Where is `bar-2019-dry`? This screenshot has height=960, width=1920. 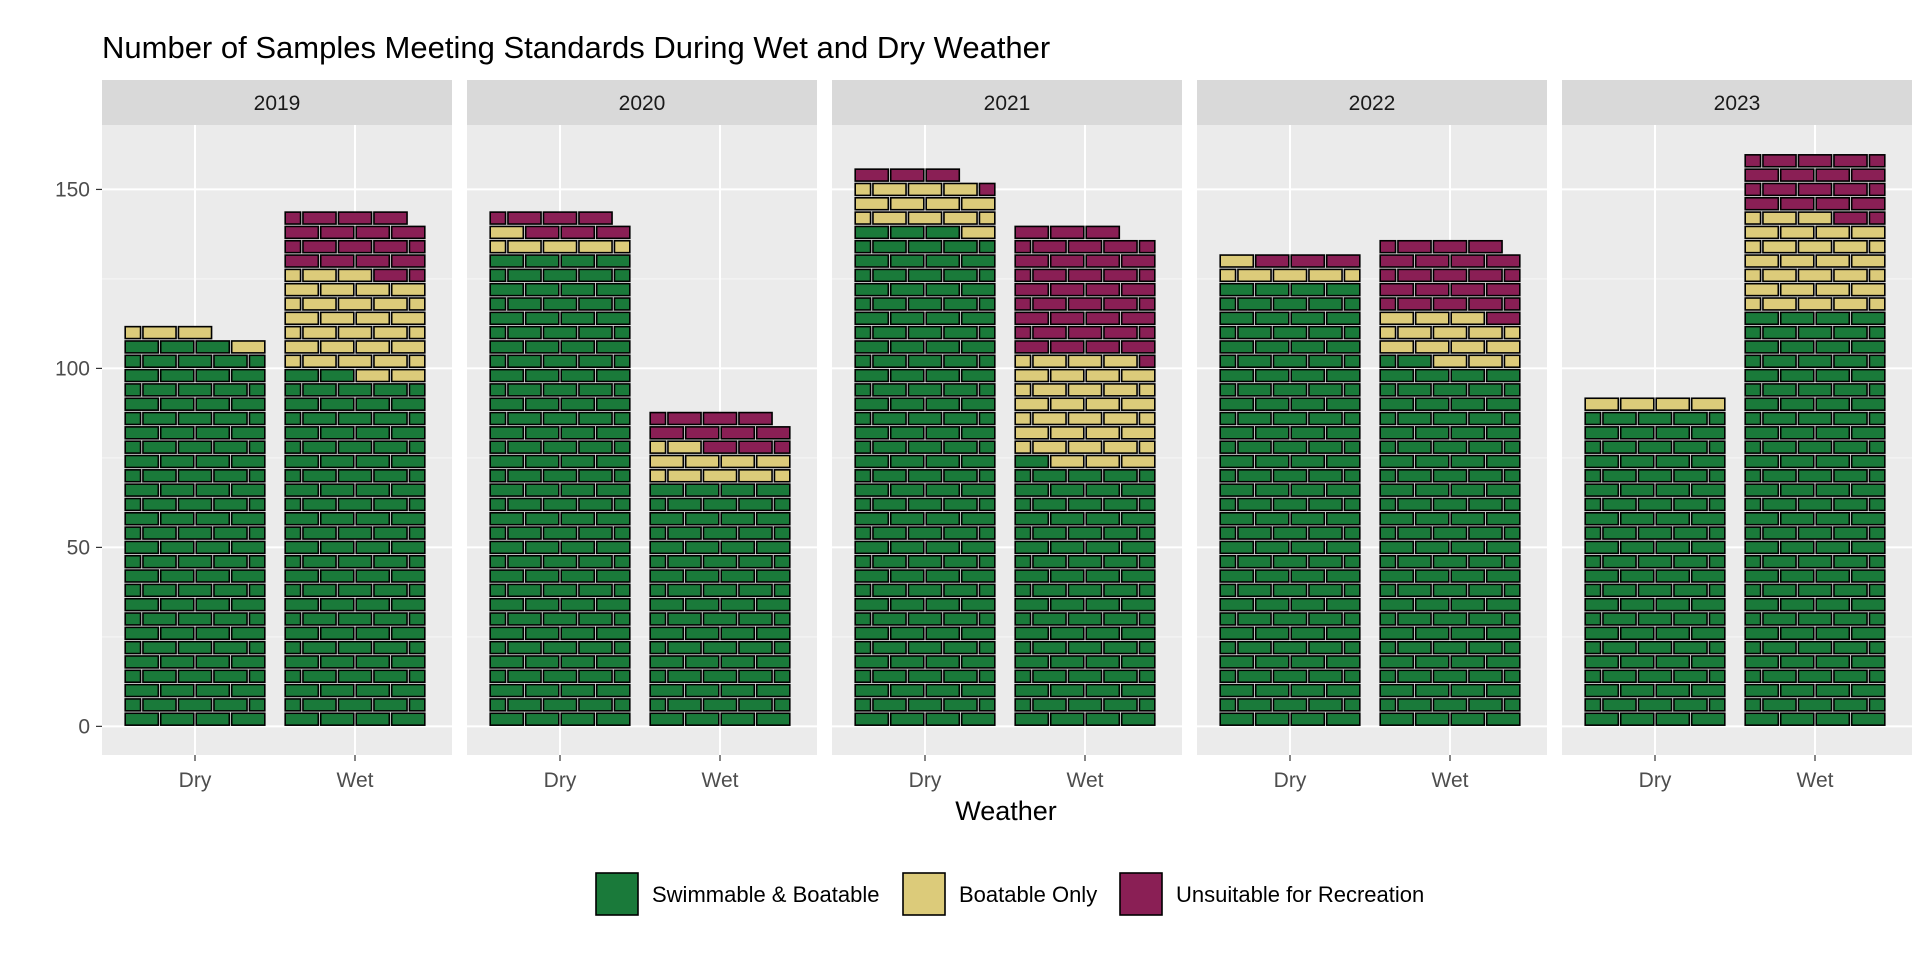 bar-2019-dry is located at coordinates (195, 525).